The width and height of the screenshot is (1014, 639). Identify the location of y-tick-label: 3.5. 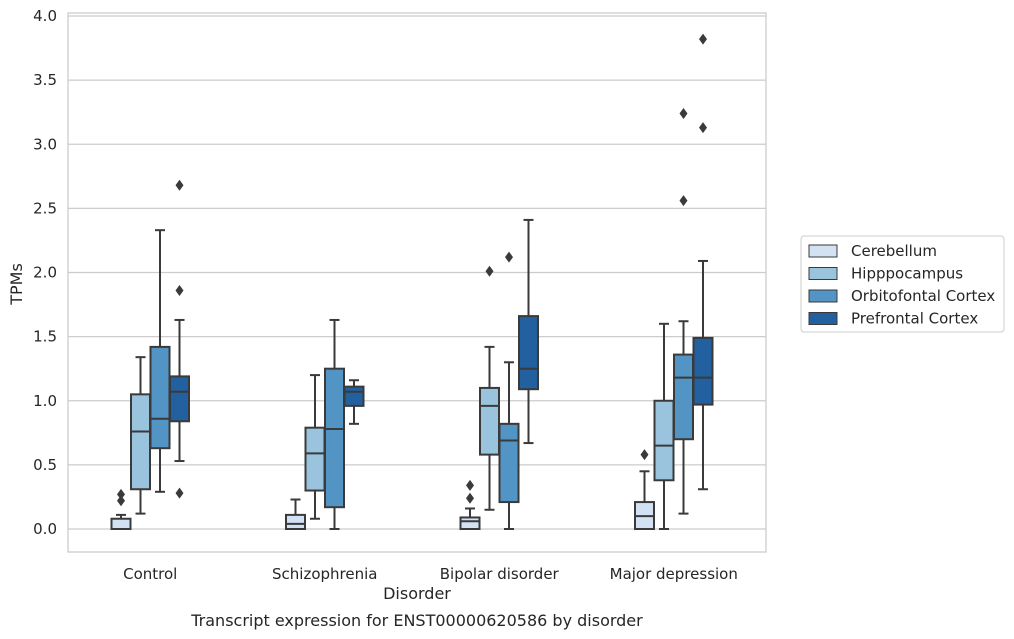
(45, 80).